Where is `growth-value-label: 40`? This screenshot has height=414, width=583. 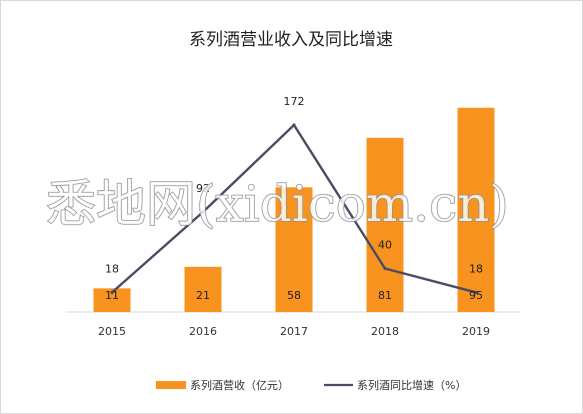
growth-value-label: 40 is located at coordinates (385, 245).